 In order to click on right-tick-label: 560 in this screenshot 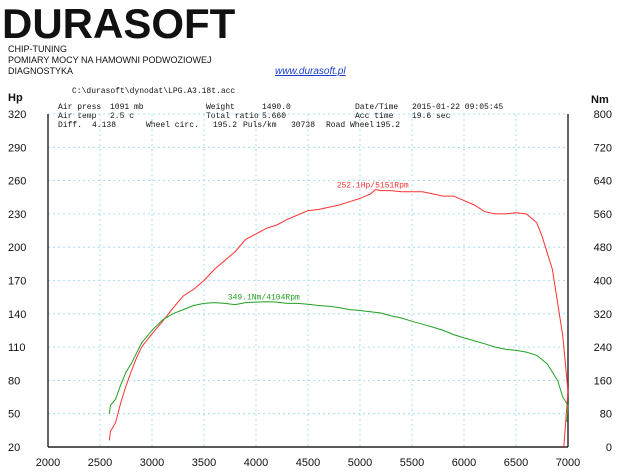, I will do `click(603, 215)`.